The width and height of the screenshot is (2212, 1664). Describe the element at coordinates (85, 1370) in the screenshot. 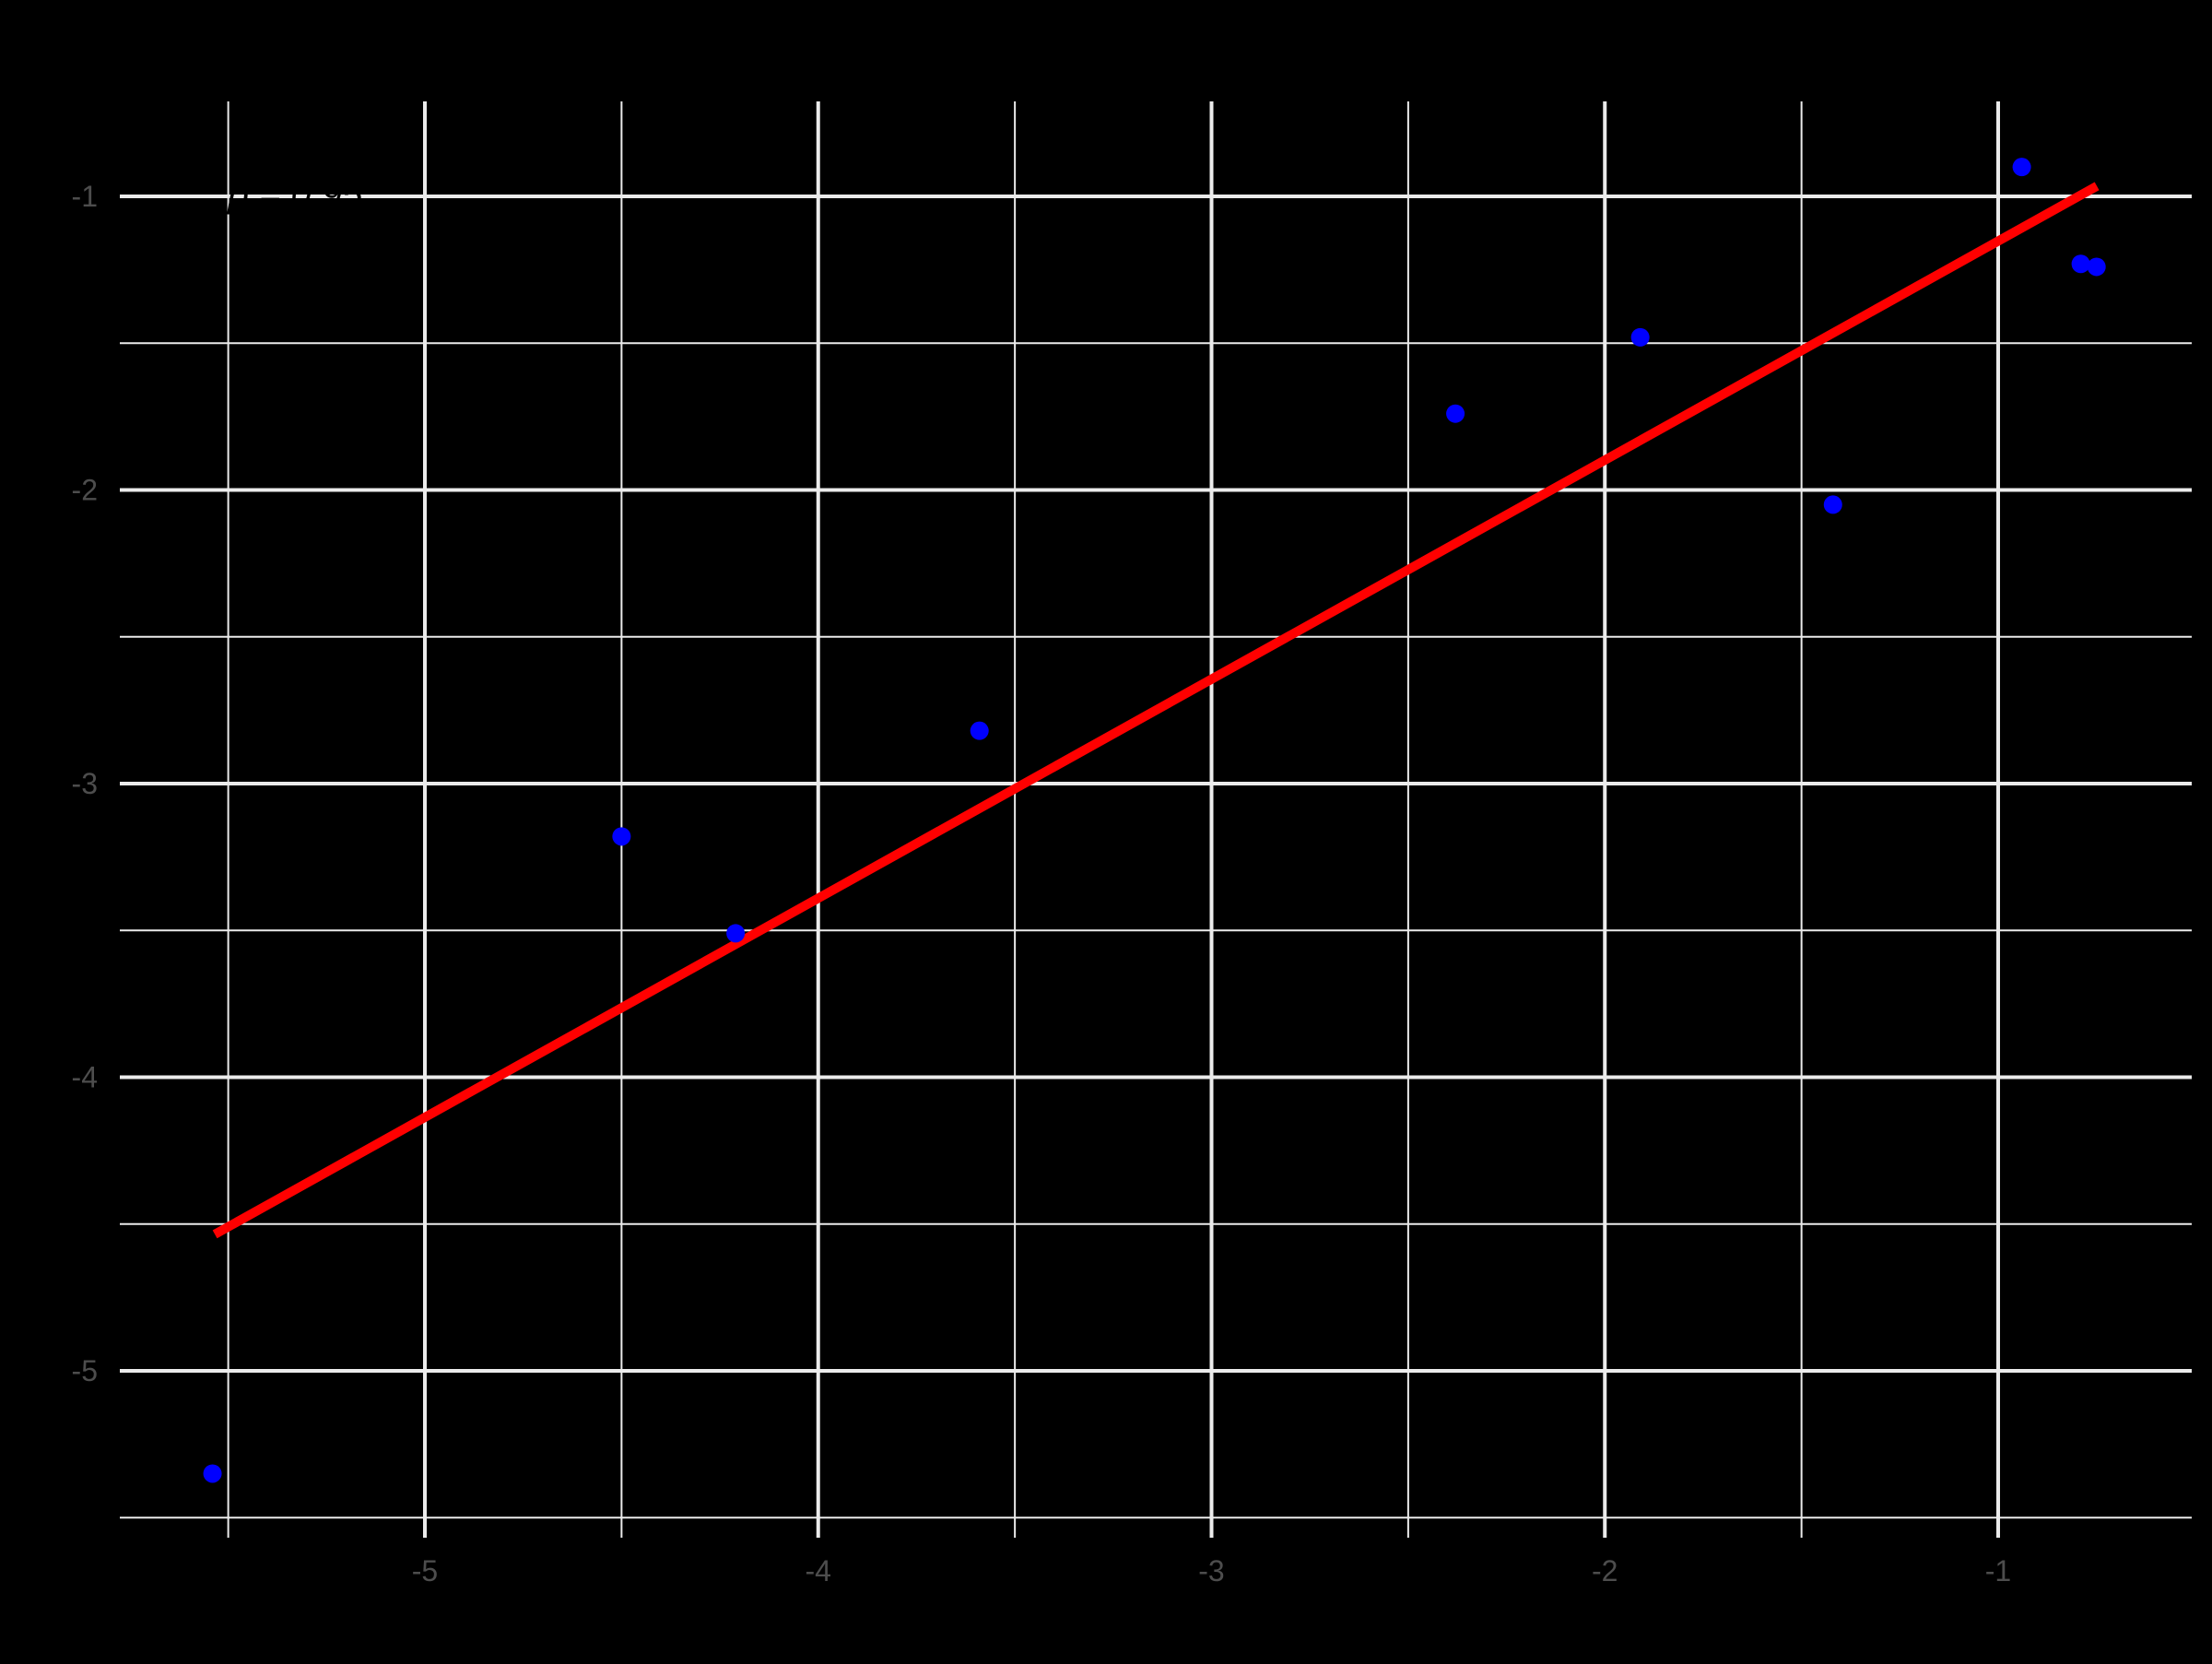

I see `y-tick-label: -5` at that location.